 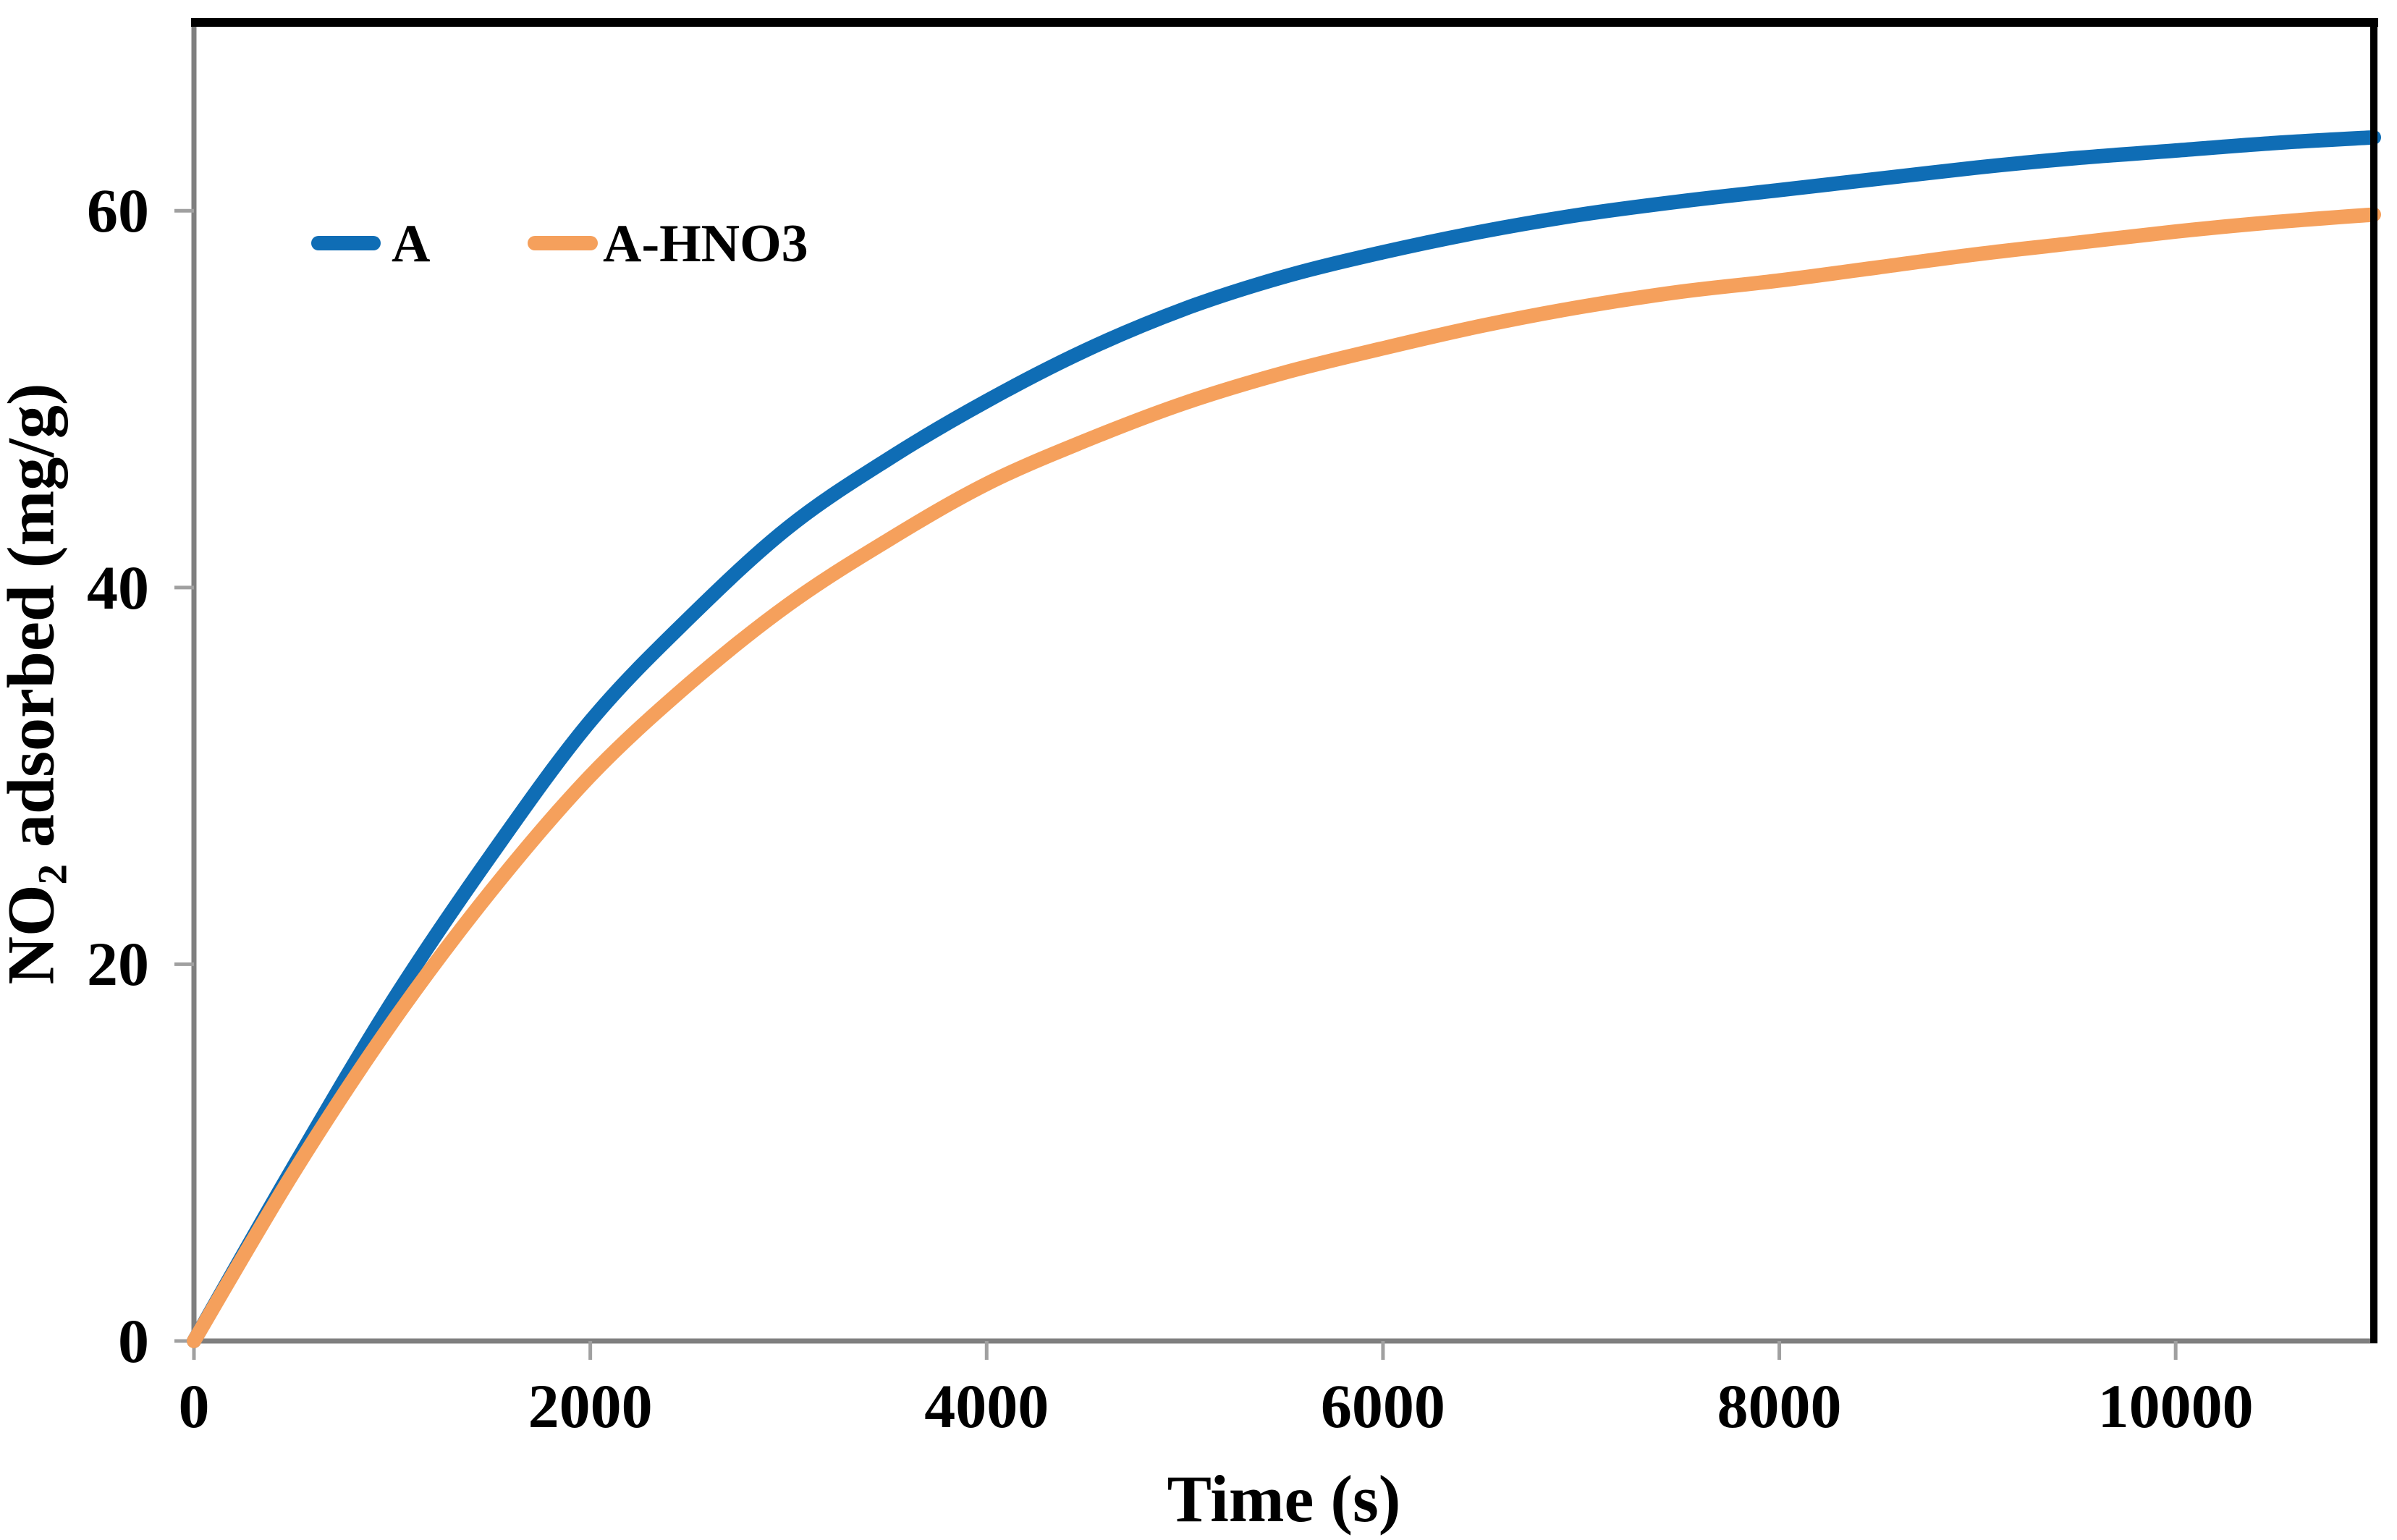 I want to click on y-axis-title-text: NO, so click(x=34, y=934).